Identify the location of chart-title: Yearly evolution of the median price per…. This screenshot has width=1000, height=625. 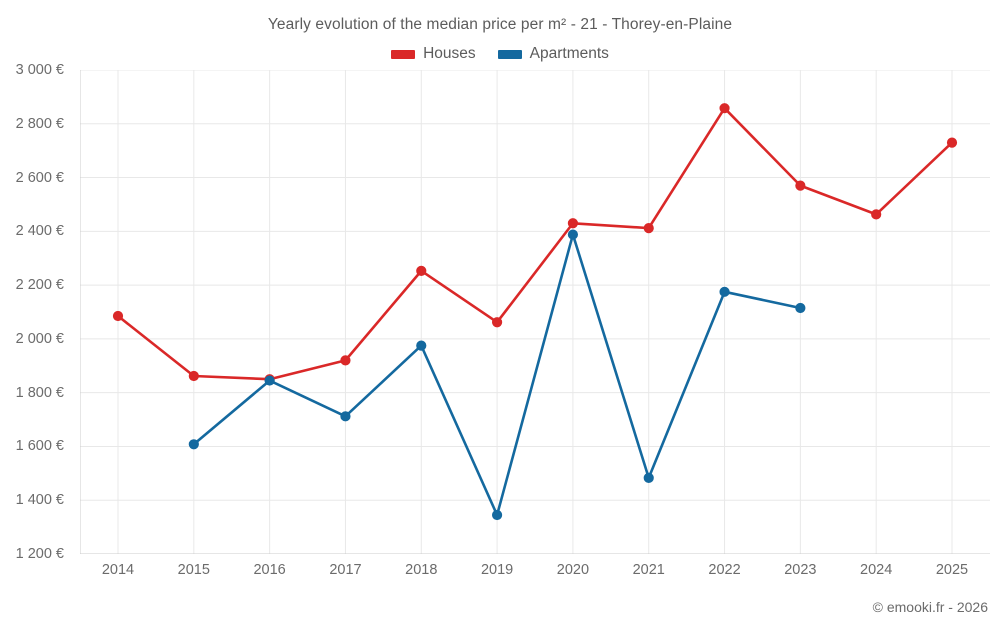
(500, 24).